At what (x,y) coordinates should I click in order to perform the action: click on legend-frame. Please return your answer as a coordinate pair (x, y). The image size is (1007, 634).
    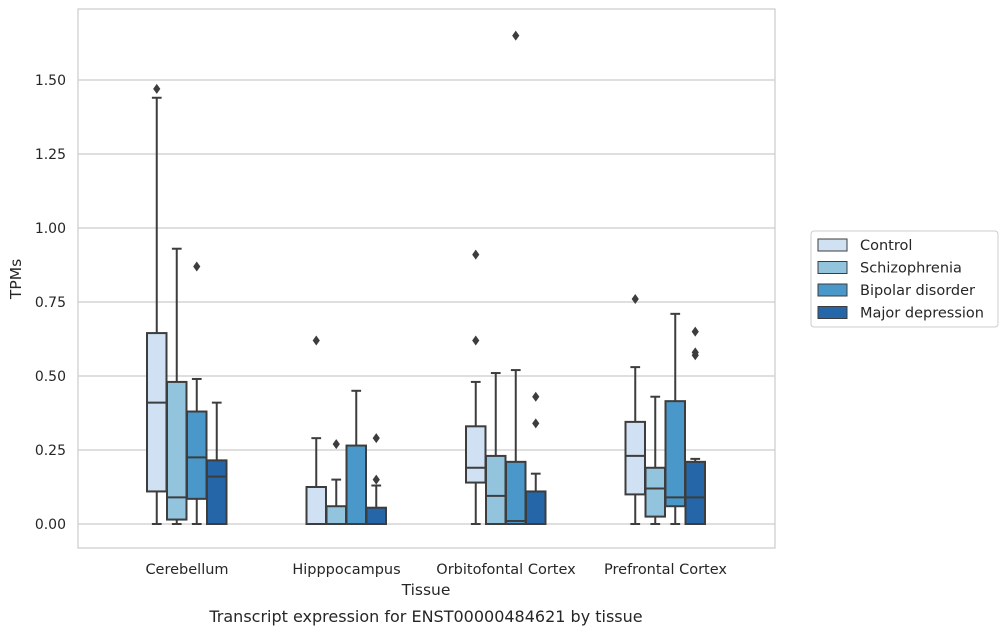
    Looking at the image, I should click on (904, 279).